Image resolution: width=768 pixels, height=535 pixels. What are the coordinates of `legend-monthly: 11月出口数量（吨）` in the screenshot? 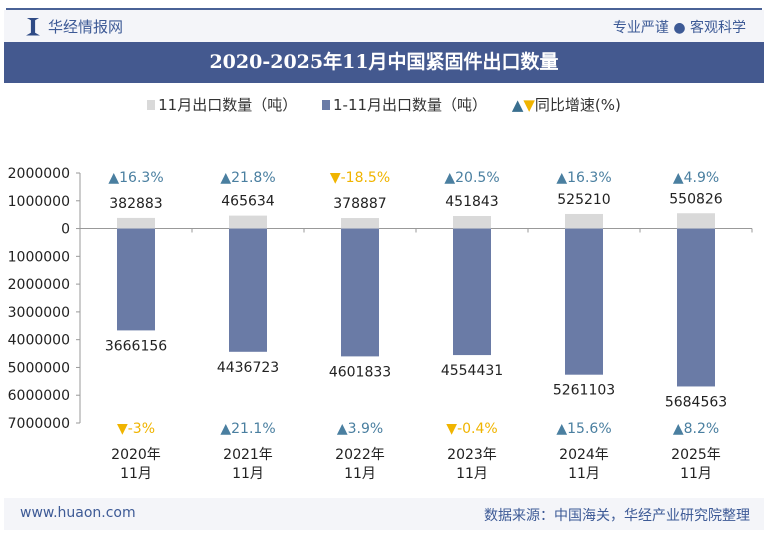 It's located at (222, 105).